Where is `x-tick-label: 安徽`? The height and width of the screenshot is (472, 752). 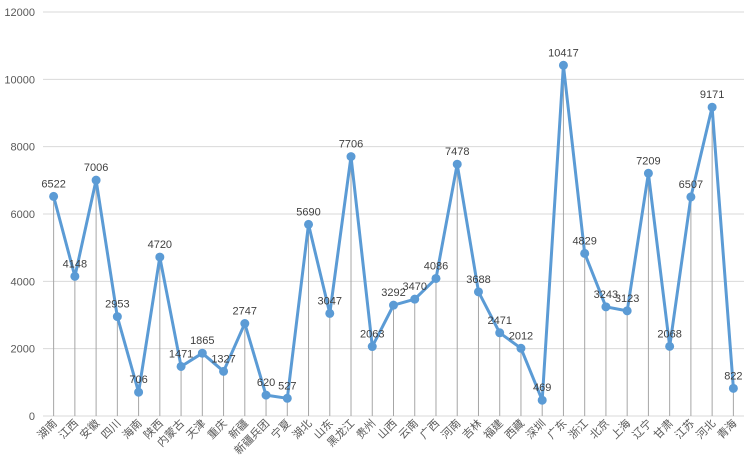 x-tick-label: 安徽 is located at coordinates (89, 428).